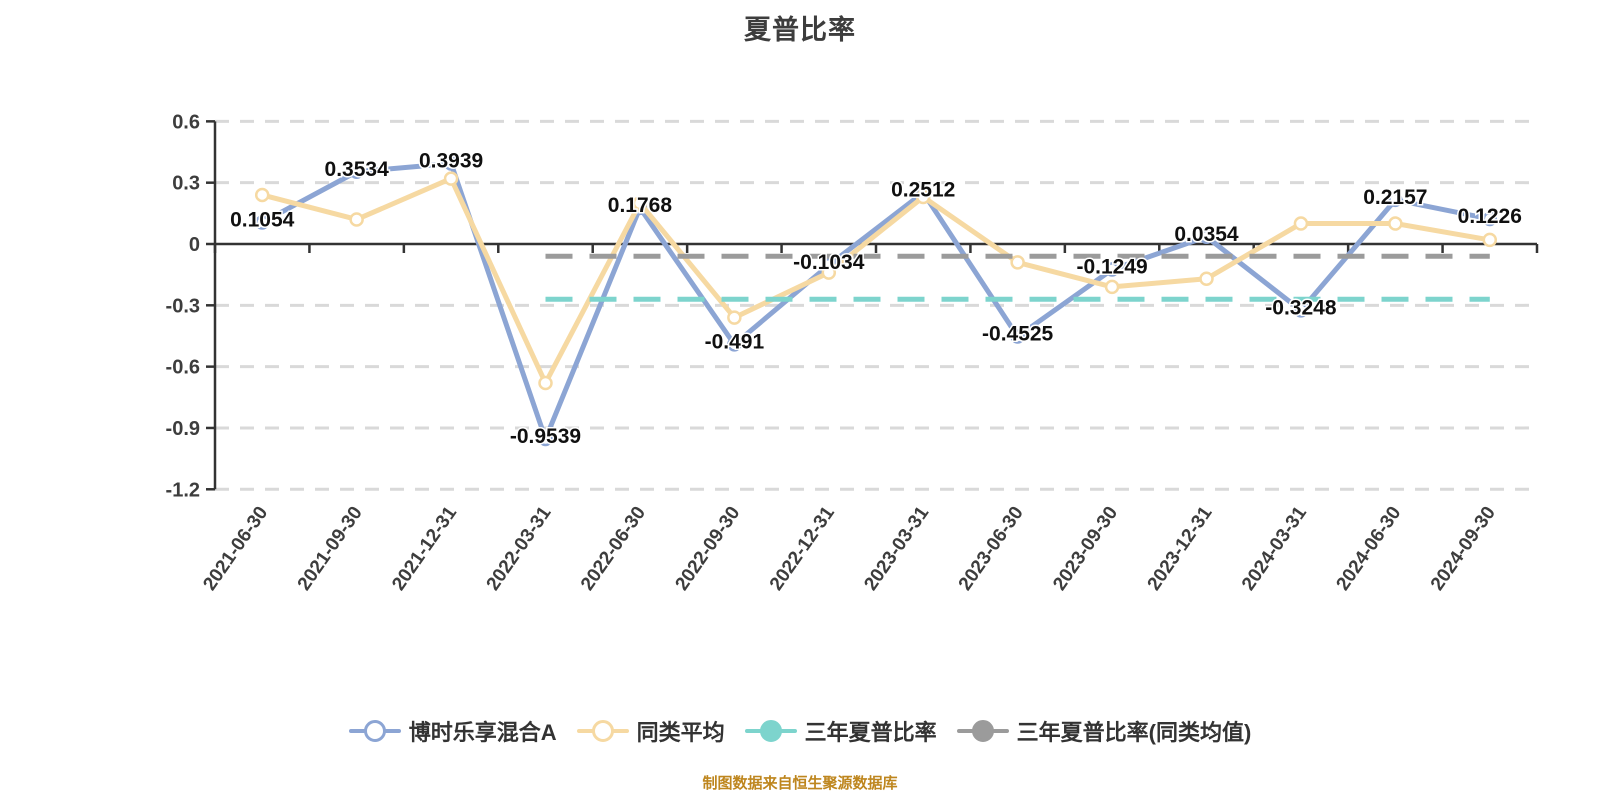 This screenshot has width=1600, height=800. What do you see at coordinates (802, 548) in the screenshot?
I see `x-tick-label: 2022-12-31` at bounding box center [802, 548].